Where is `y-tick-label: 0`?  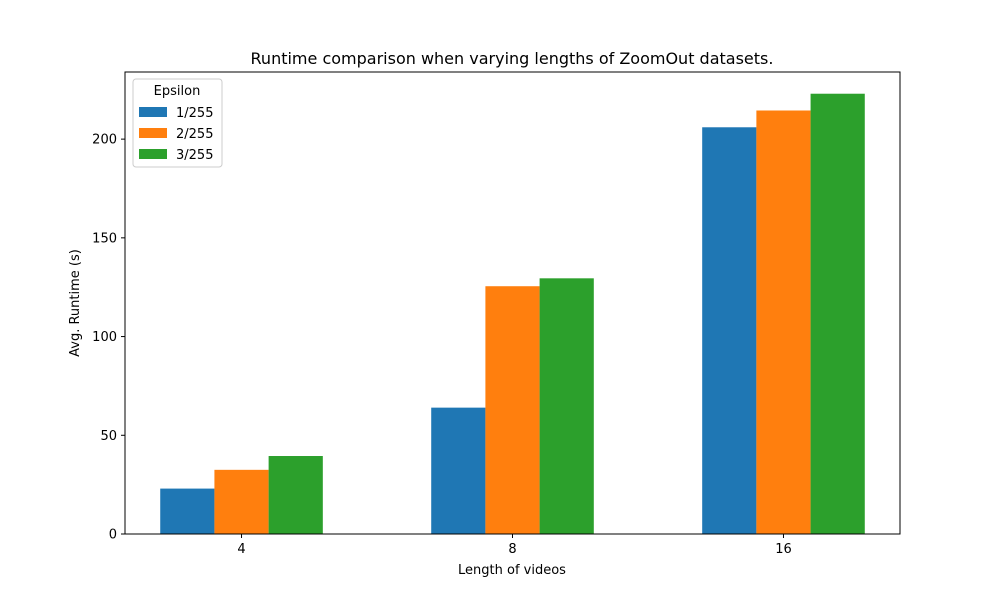
y-tick-label: 0 is located at coordinates (113, 535).